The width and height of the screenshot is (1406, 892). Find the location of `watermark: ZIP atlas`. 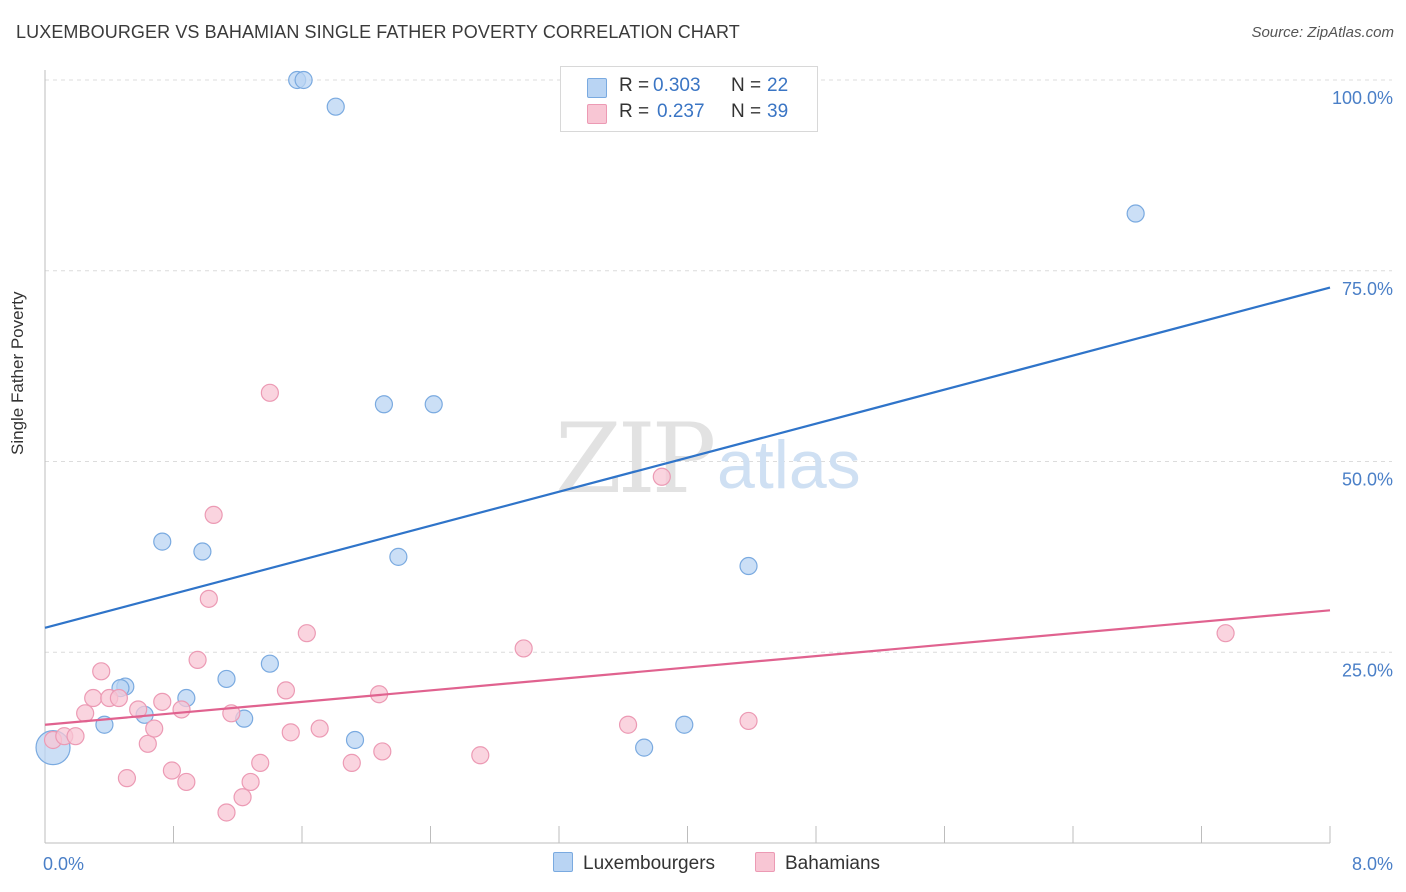

watermark: ZIP atlas is located at coordinates (708, 459).